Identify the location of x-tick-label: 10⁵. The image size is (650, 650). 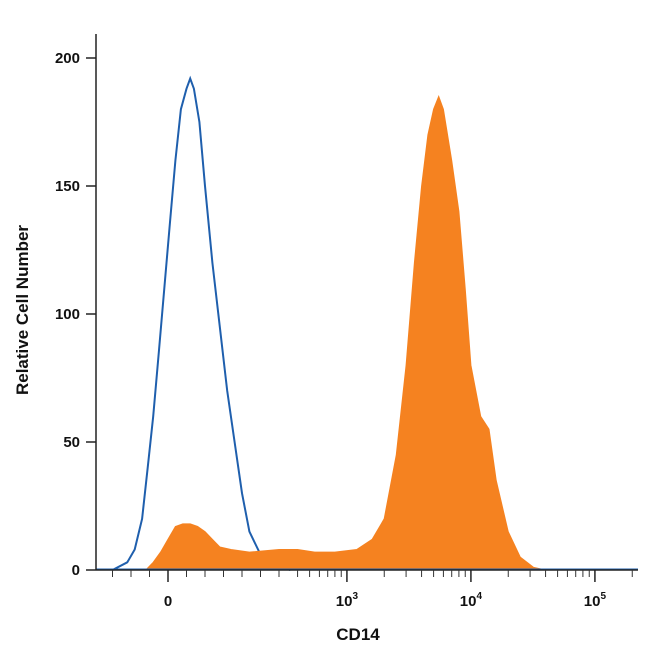
(595, 600).